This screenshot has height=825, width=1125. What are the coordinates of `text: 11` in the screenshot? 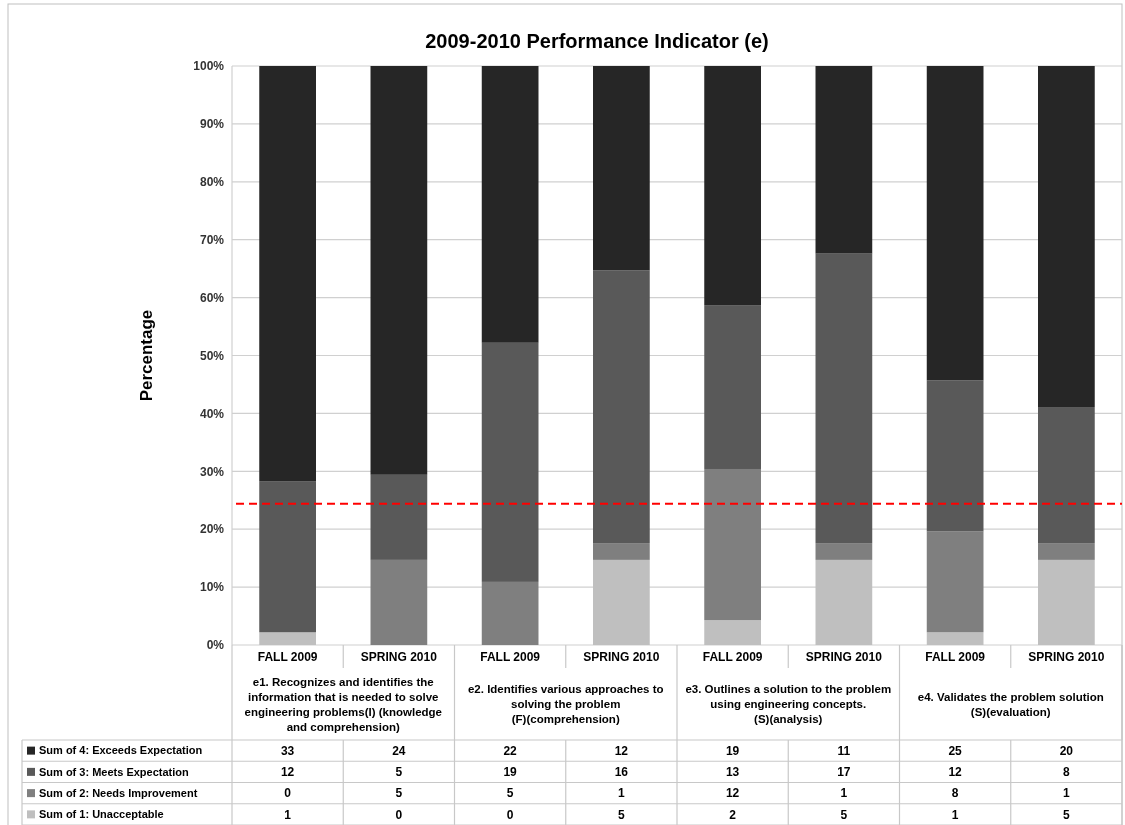 It's located at (844, 750).